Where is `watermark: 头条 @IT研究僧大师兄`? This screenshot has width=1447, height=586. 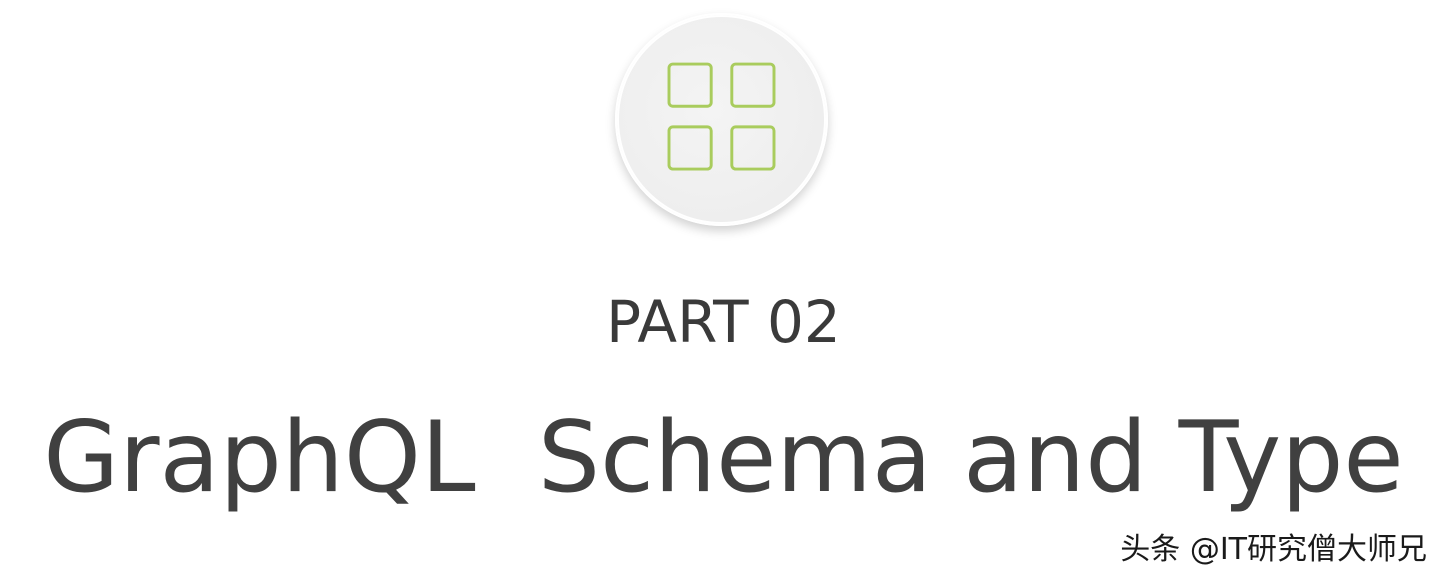 watermark: 头条 @IT研究僧大师兄 is located at coordinates (1273, 549).